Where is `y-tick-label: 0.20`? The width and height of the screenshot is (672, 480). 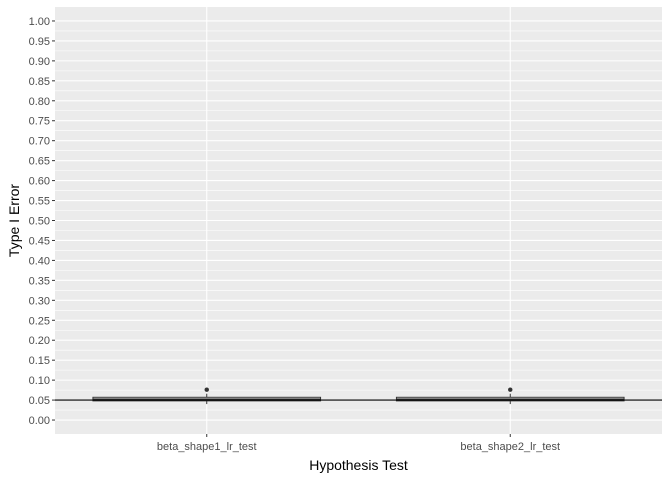
y-tick-label: 0.20 is located at coordinates (39, 341).